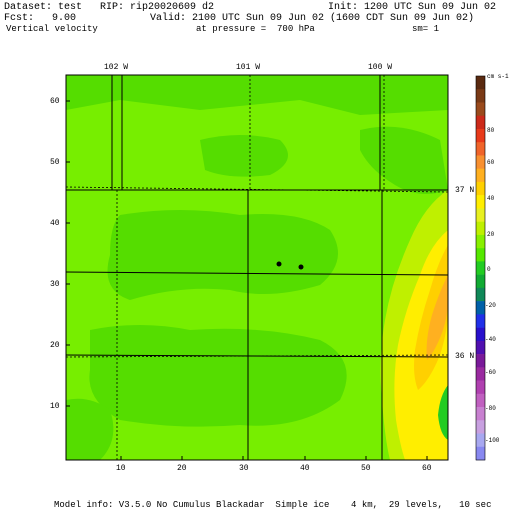  What do you see at coordinates (255, 29) in the screenshot?
I see `pressure-line: at pressure = 700 hPa` at bounding box center [255, 29].